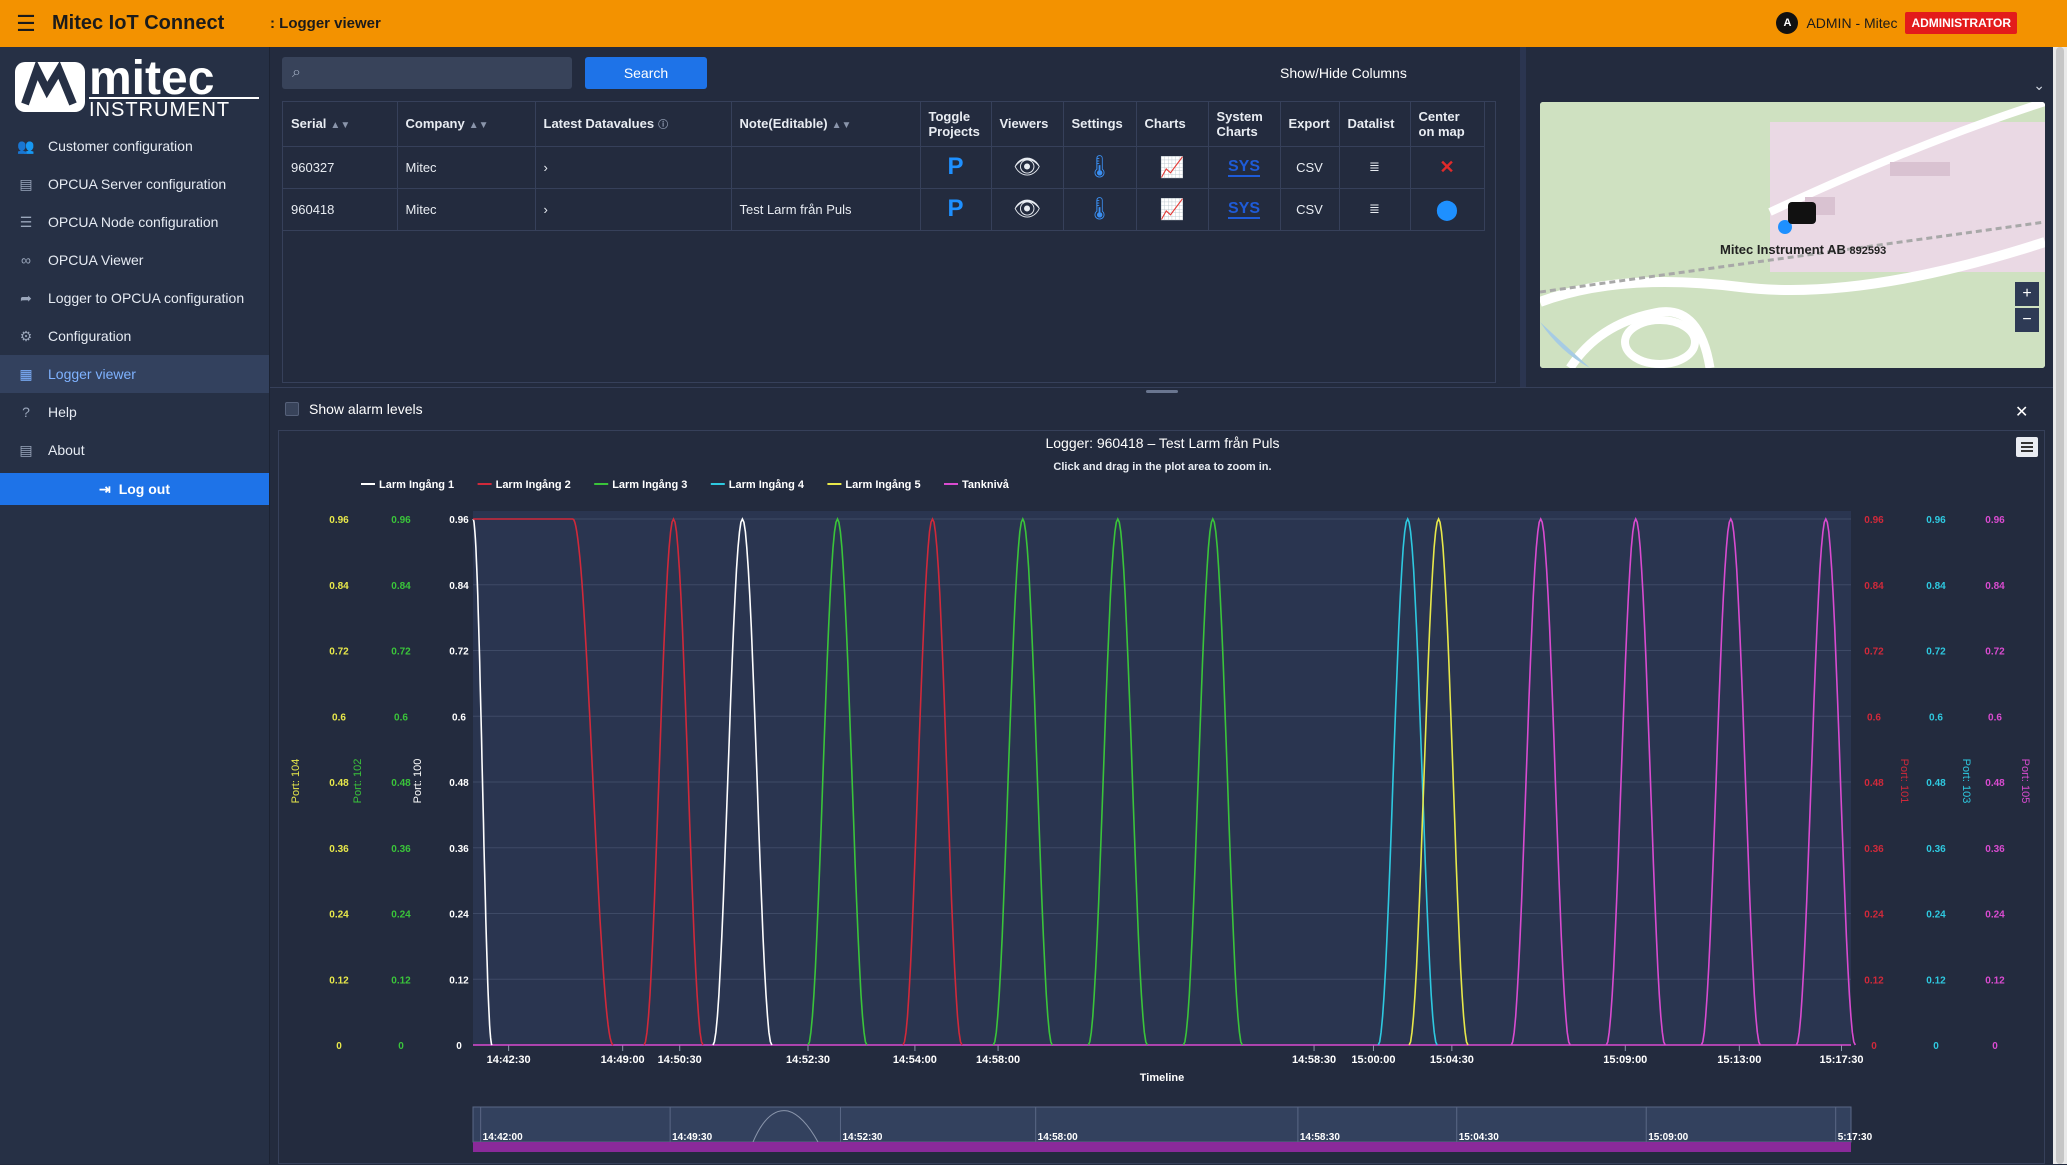 Image resolution: width=2067 pixels, height=1165 pixels. Describe the element at coordinates (26, 23) in the screenshot. I see `hamburger-menu-icon: ☰` at that location.